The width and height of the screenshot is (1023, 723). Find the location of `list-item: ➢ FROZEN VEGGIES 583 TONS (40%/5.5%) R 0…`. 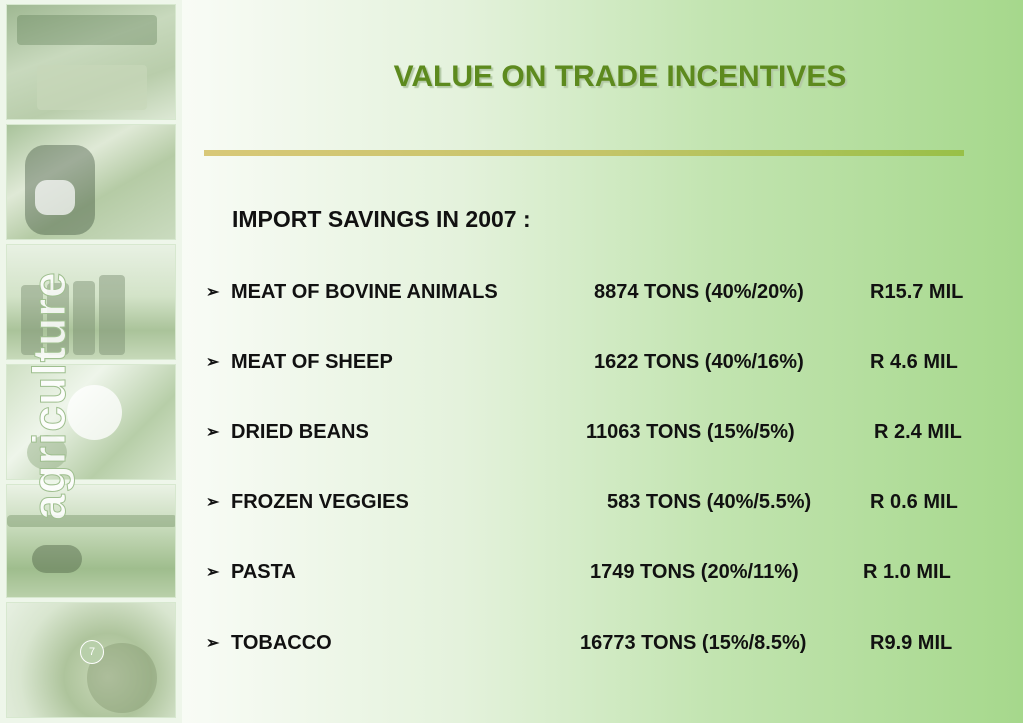

list-item: ➢ FROZEN VEGGIES 583 TONS (40%/5.5%) R 0… is located at coordinates (606, 506).